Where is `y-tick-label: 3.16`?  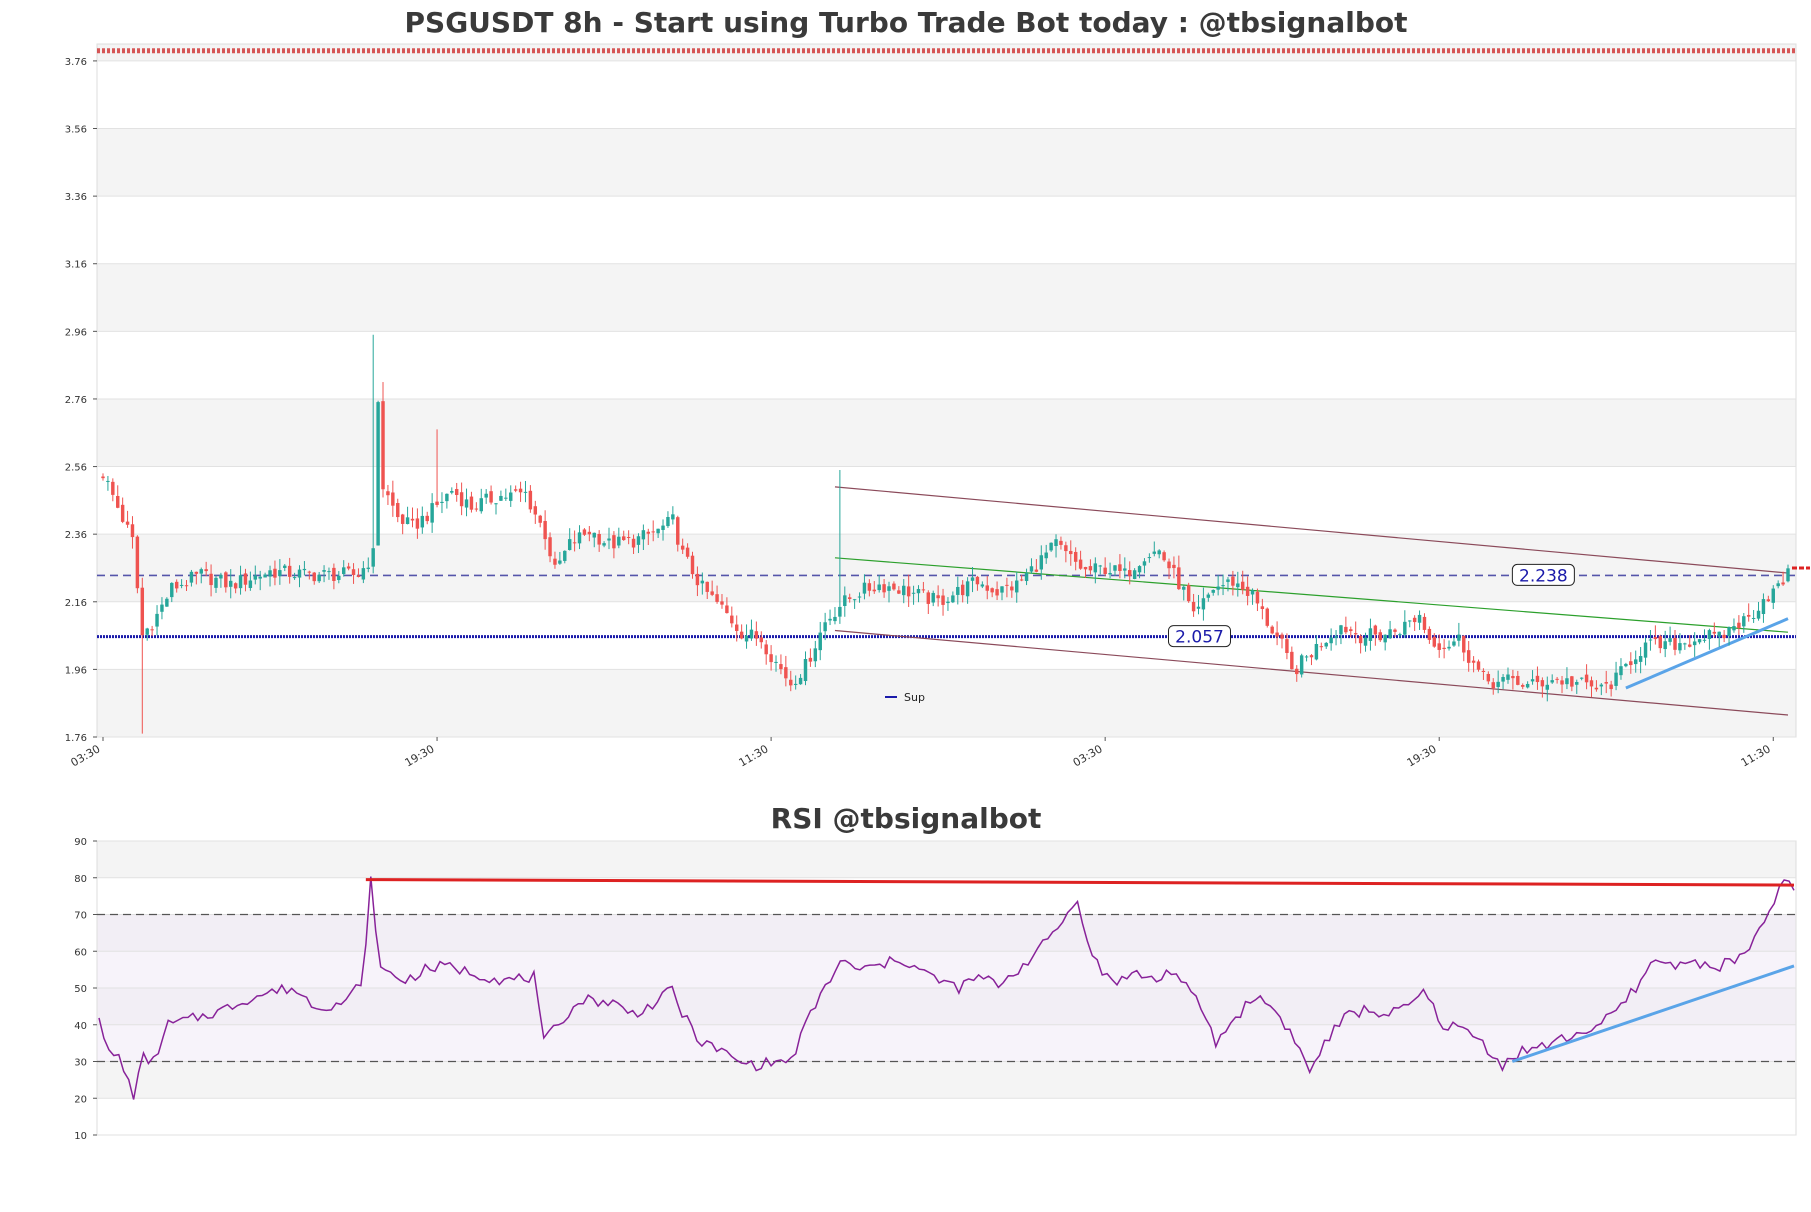
y-tick-label: 3.16 is located at coordinates (76, 265).